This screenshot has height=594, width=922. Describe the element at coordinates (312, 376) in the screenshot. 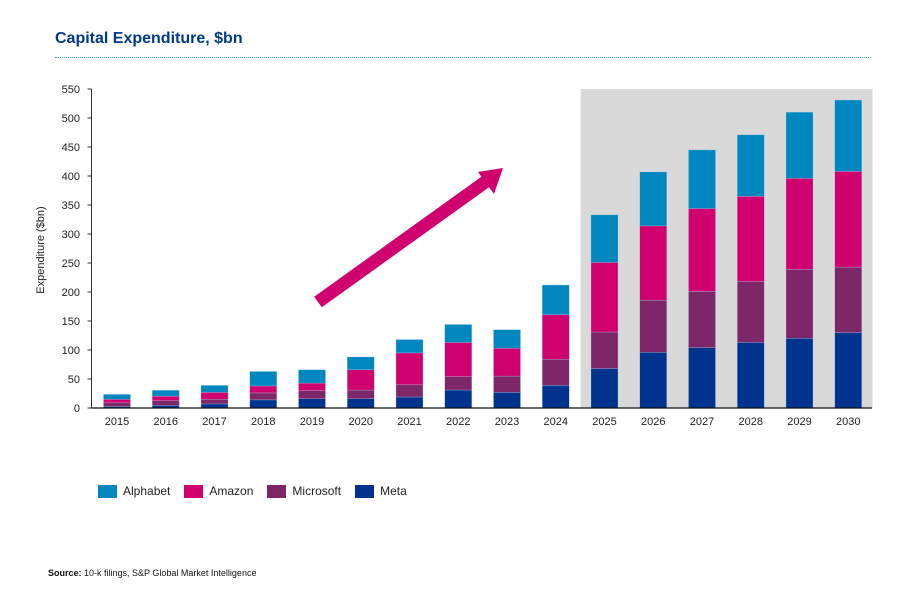

I see `bar-alphabet-2019` at that location.